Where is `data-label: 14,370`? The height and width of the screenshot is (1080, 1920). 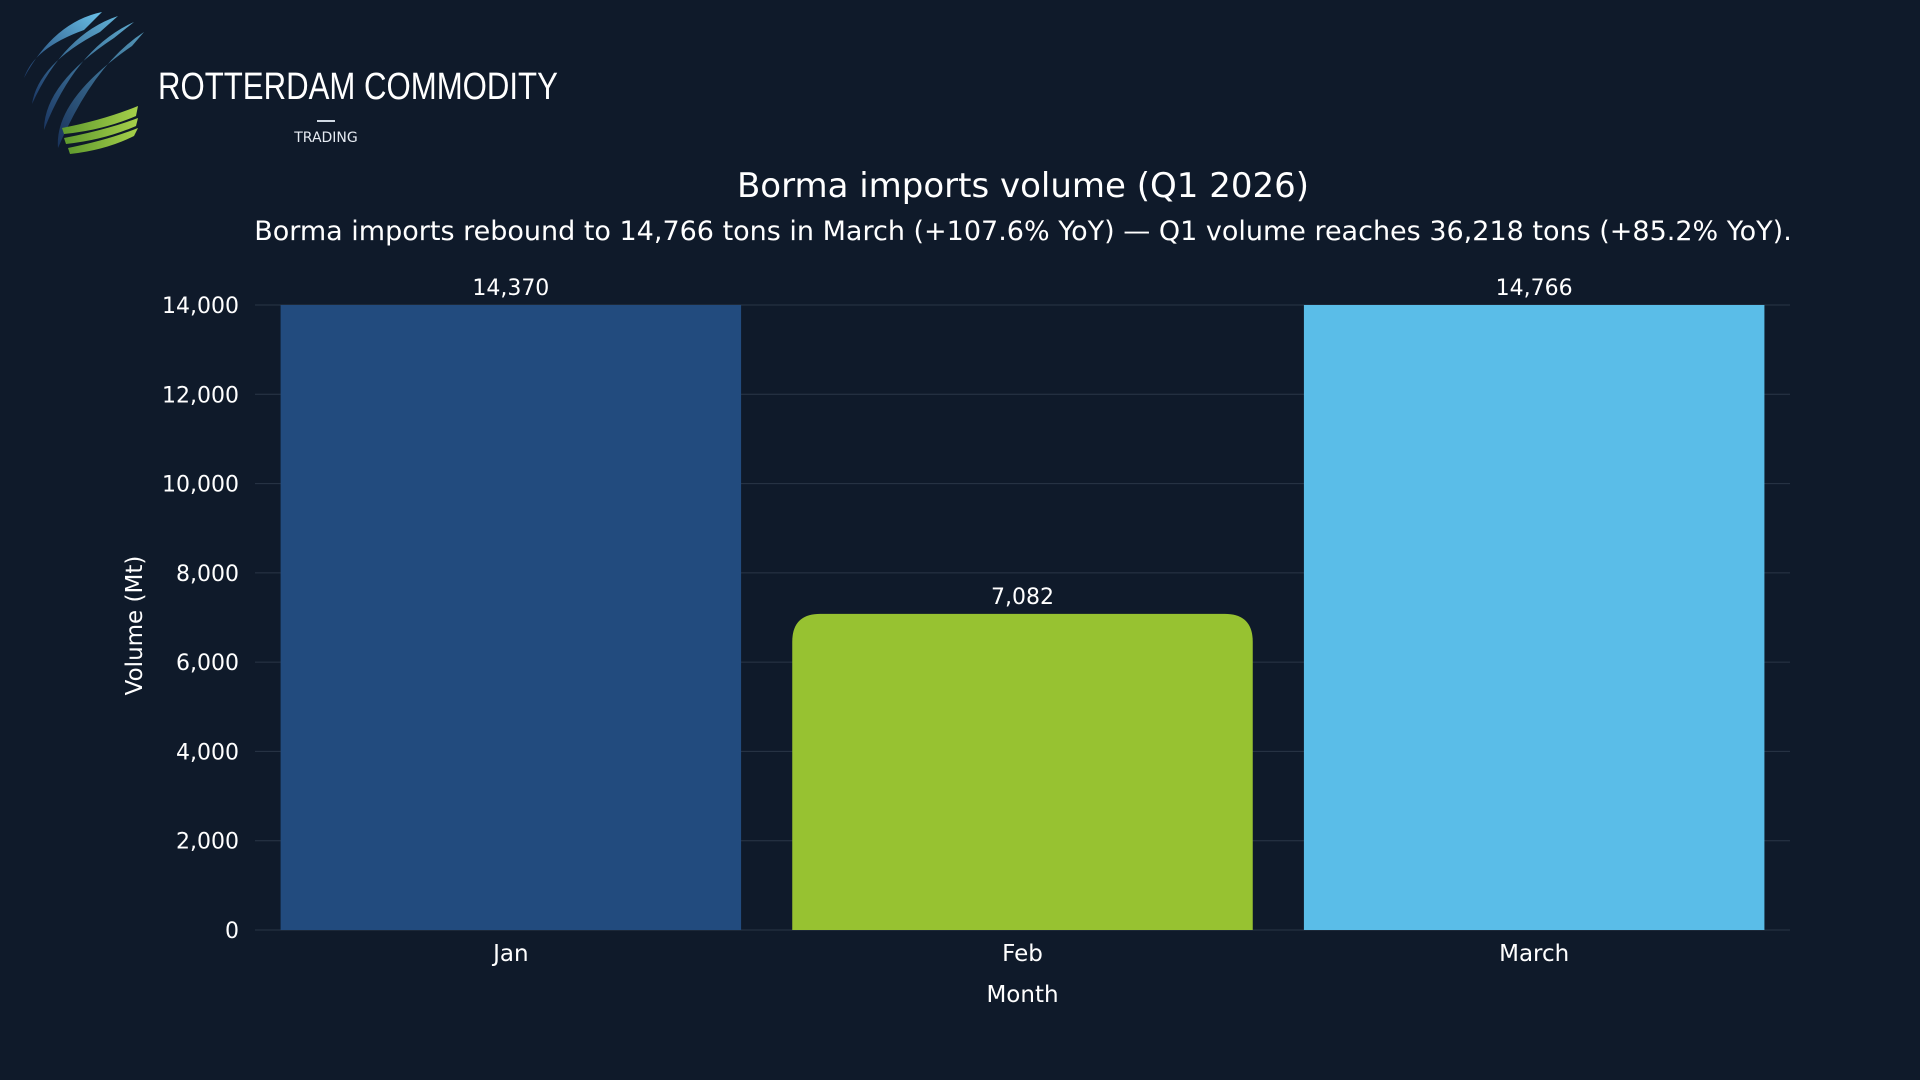 data-label: 14,370 is located at coordinates (510, 288).